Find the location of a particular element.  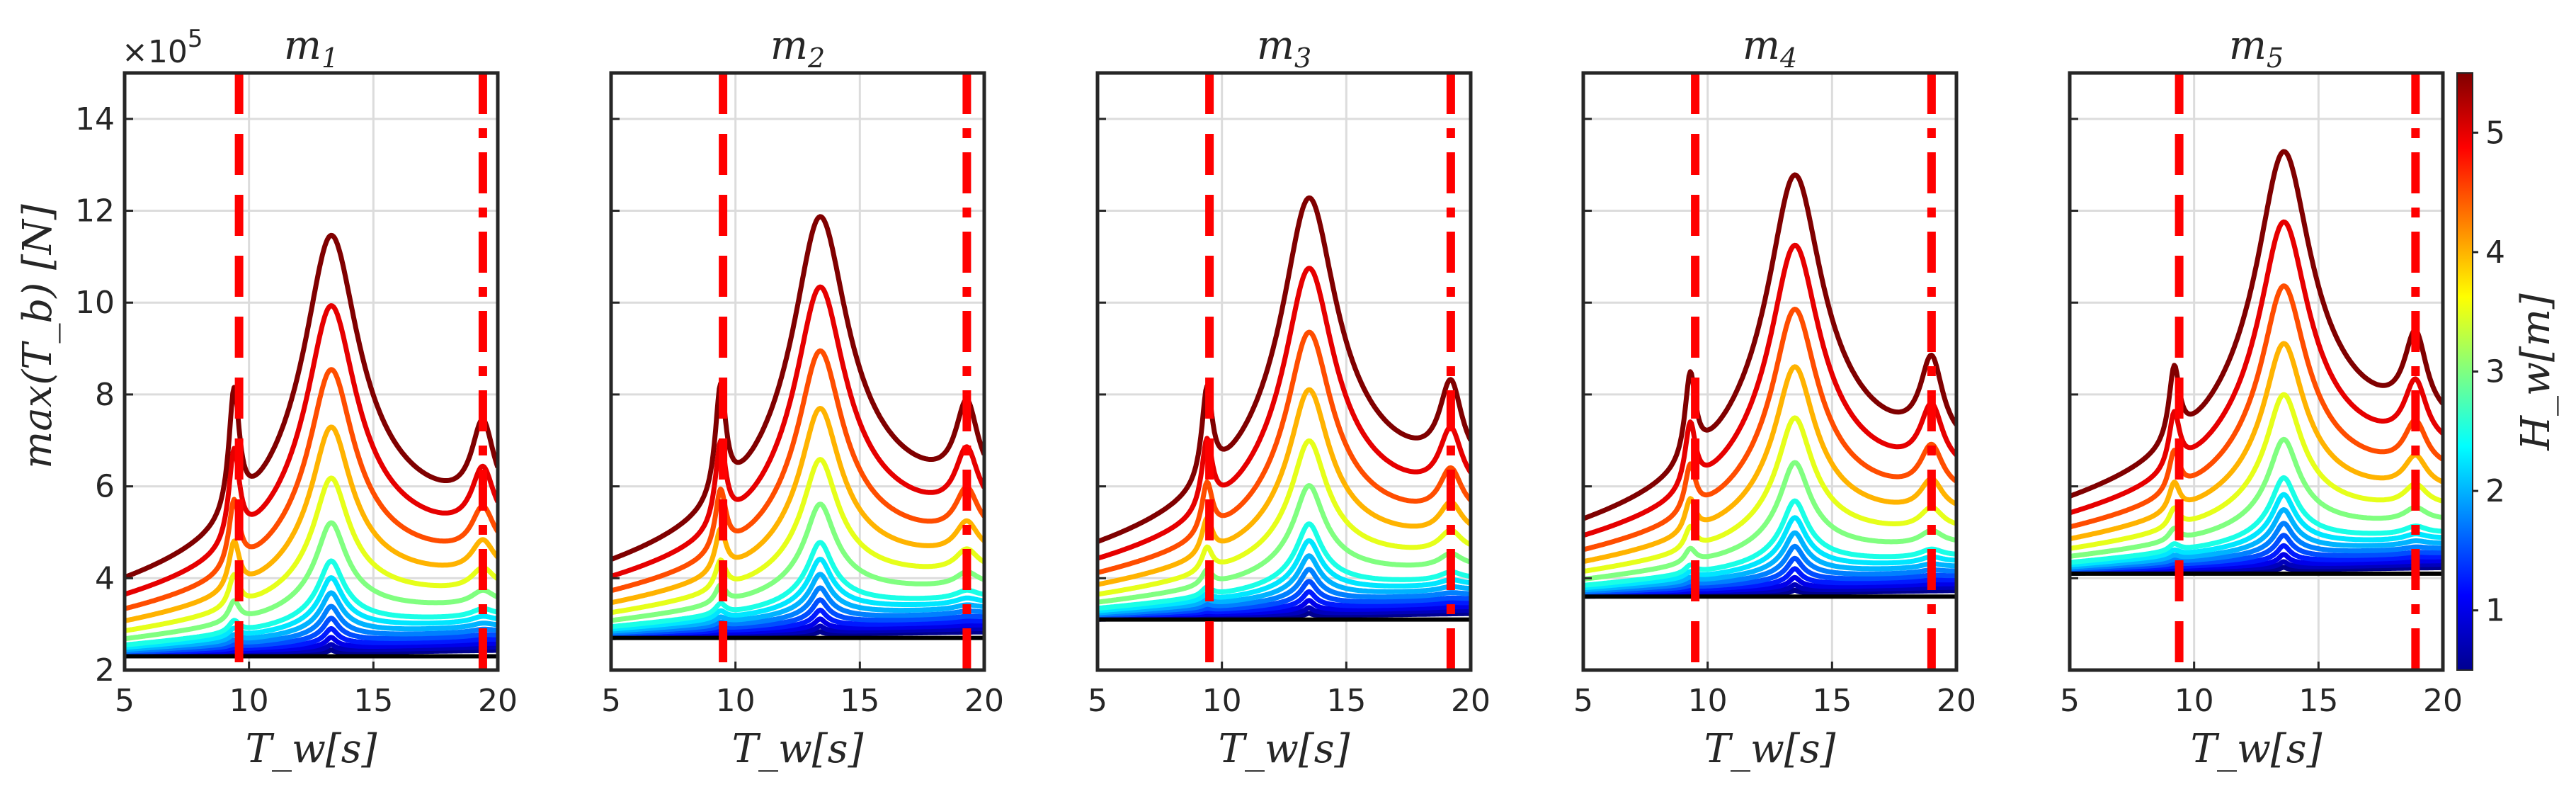

y-tick-label: 8 is located at coordinates (105, 395).